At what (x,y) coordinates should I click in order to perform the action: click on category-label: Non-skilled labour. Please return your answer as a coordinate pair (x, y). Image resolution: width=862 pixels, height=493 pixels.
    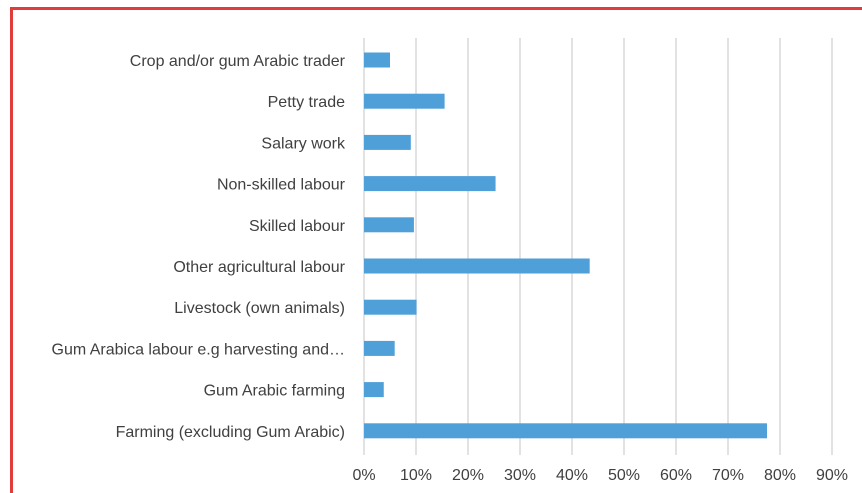
    Looking at the image, I should click on (281, 185).